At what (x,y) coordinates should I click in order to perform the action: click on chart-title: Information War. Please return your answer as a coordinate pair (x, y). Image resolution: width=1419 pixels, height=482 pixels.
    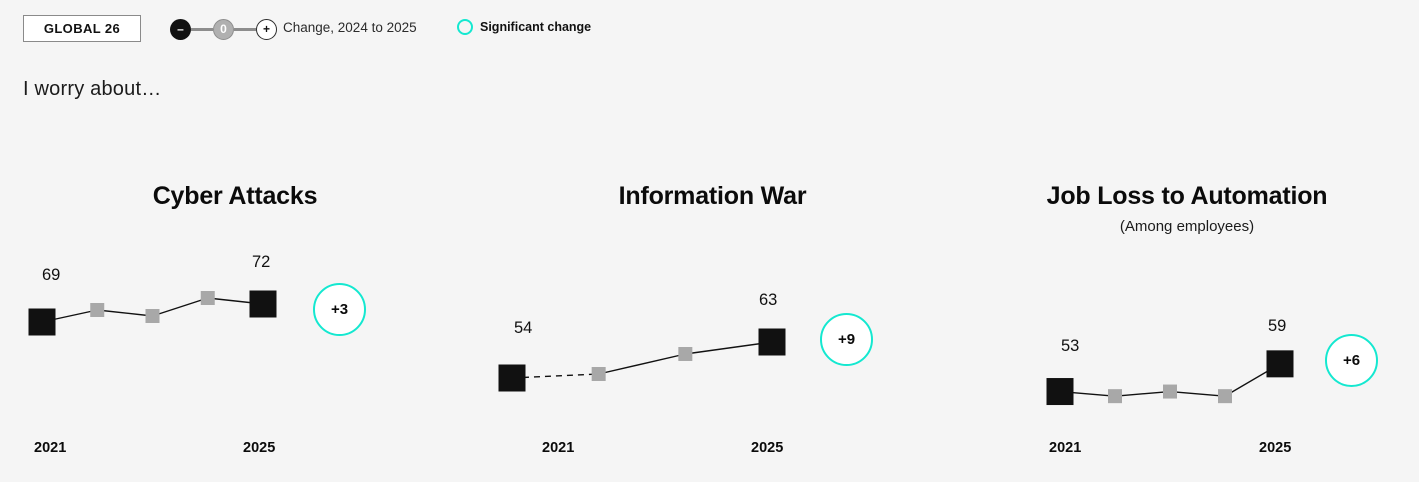
    Looking at the image, I should click on (712, 196).